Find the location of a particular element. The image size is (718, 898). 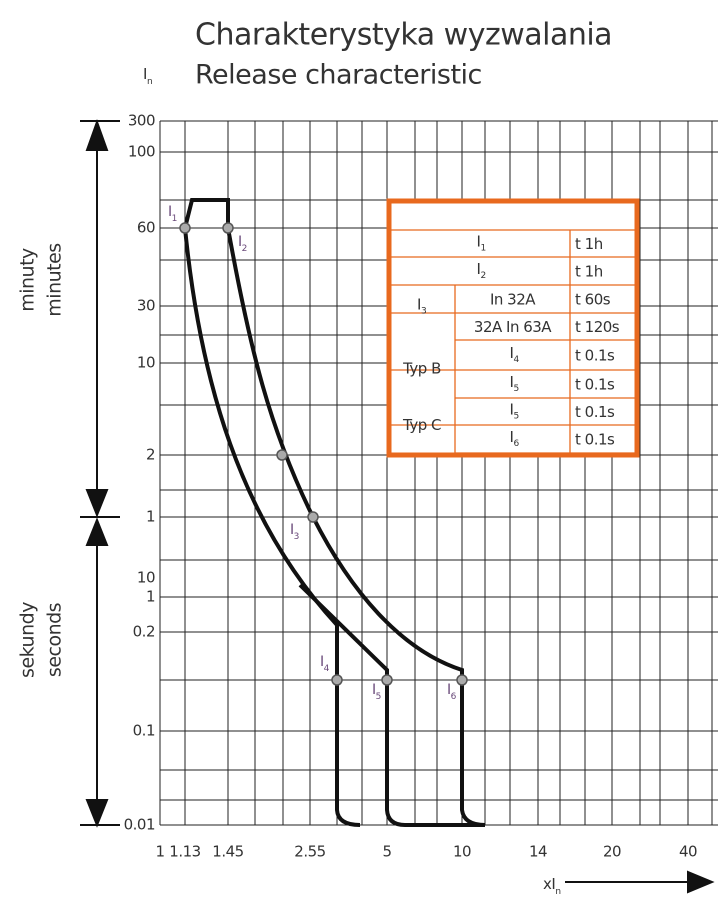

title: Charakterystyka wyzwalania is located at coordinates (403, 35).